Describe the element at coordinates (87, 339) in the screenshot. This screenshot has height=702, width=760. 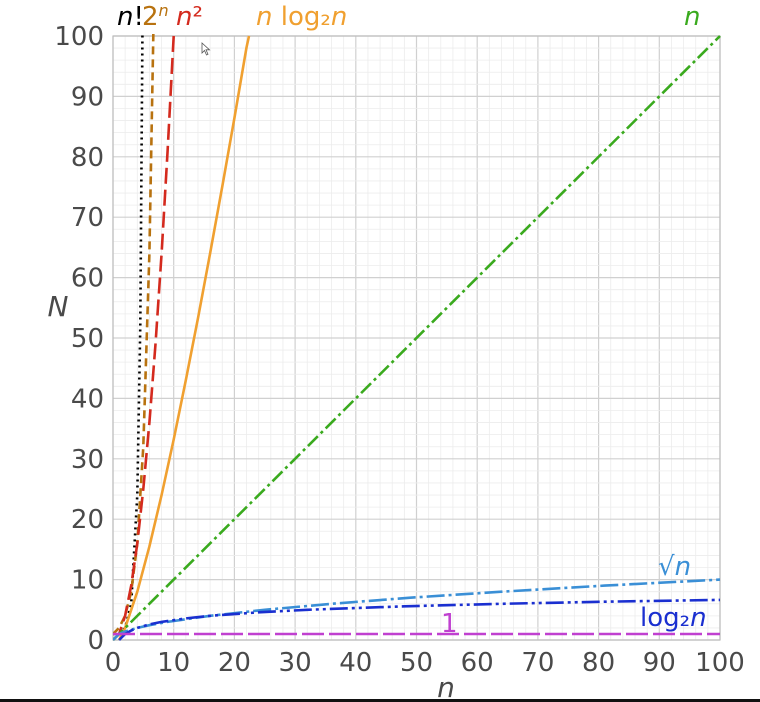
I see `y-tick-label: 50` at that location.